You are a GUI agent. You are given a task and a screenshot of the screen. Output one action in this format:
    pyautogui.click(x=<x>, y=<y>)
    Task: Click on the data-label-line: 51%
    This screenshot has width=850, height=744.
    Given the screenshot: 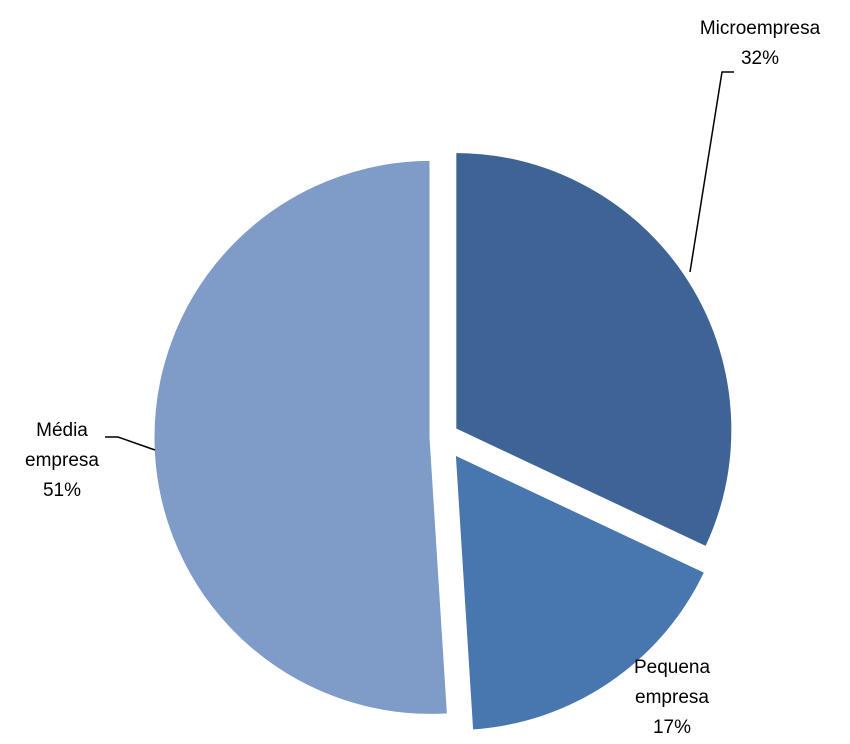 What is the action you would take?
    pyautogui.click(x=62, y=490)
    